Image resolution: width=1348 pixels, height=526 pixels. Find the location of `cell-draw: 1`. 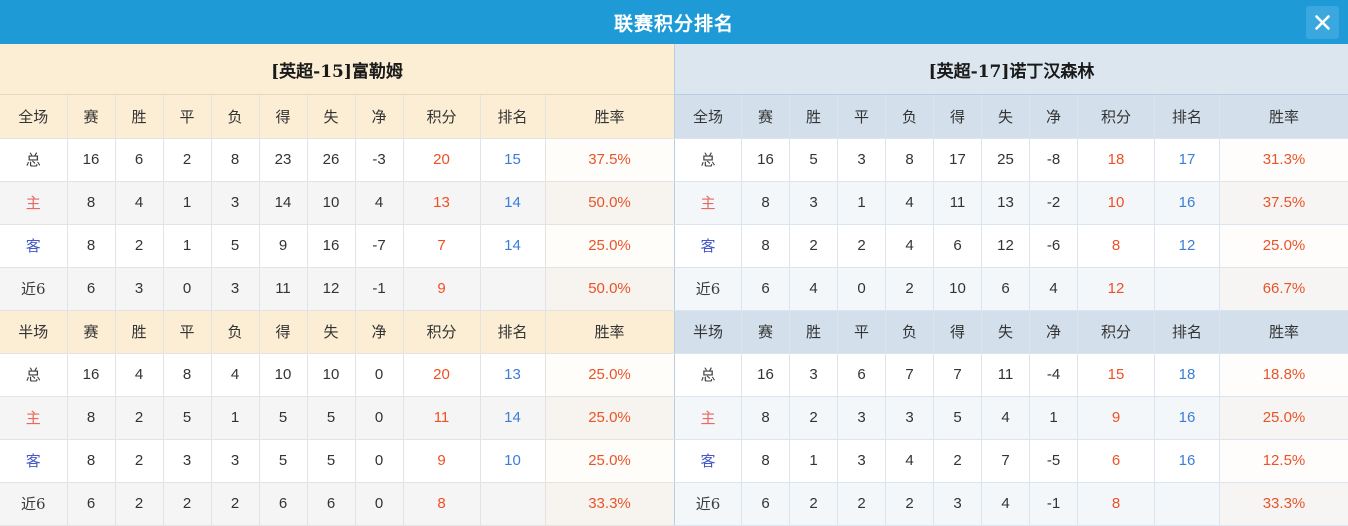

cell-draw: 1 is located at coordinates (187, 202).